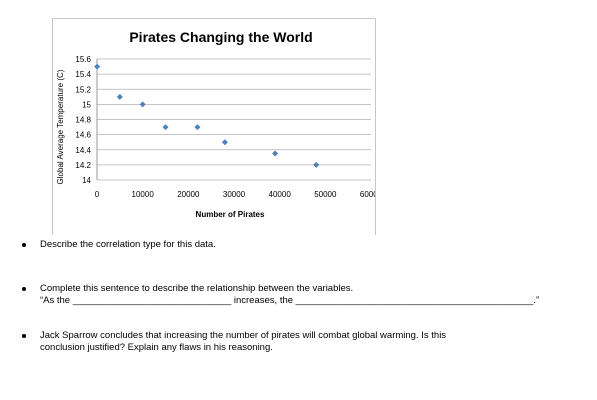 The height and width of the screenshot is (400, 597). Describe the element at coordinates (325, 194) in the screenshot. I see `x-tick-5: 50000` at that location.